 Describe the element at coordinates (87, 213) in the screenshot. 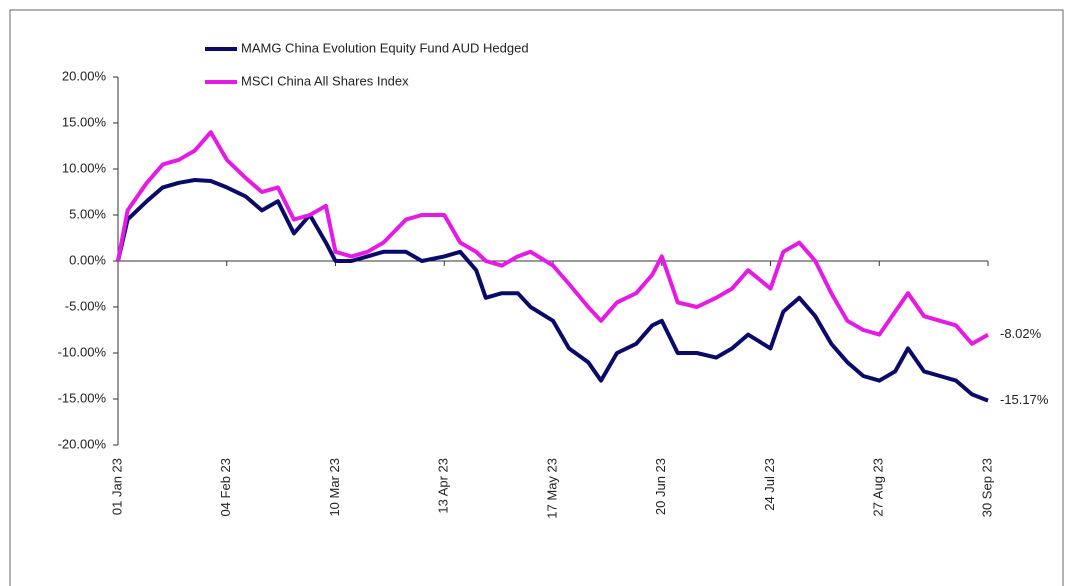

I see `y-tick-label: 5.00%` at that location.